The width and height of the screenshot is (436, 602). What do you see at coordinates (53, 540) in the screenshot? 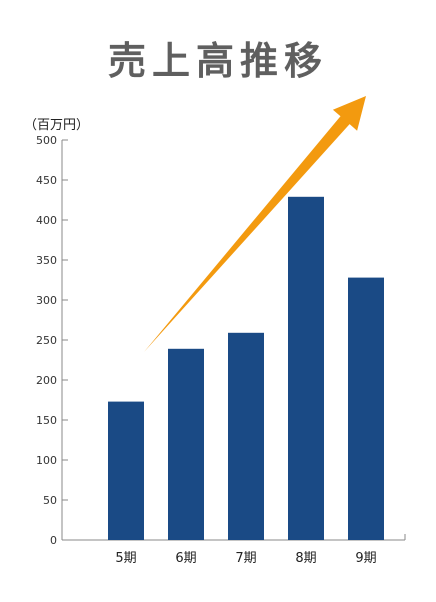
I see `y-tick-label: 0` at bounding box center [53, 540].